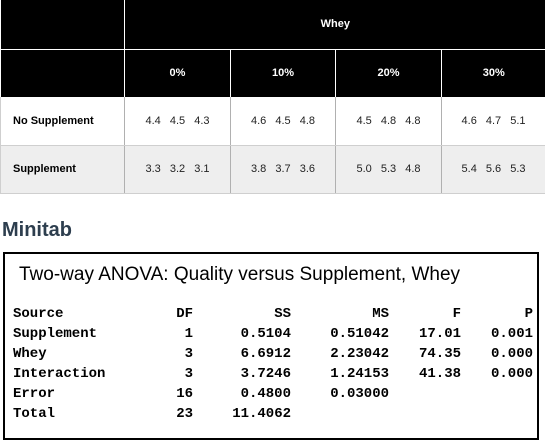  Describe the element at coordinates (380, 314) in the screenshot. I see `column-header: MS` at that location.